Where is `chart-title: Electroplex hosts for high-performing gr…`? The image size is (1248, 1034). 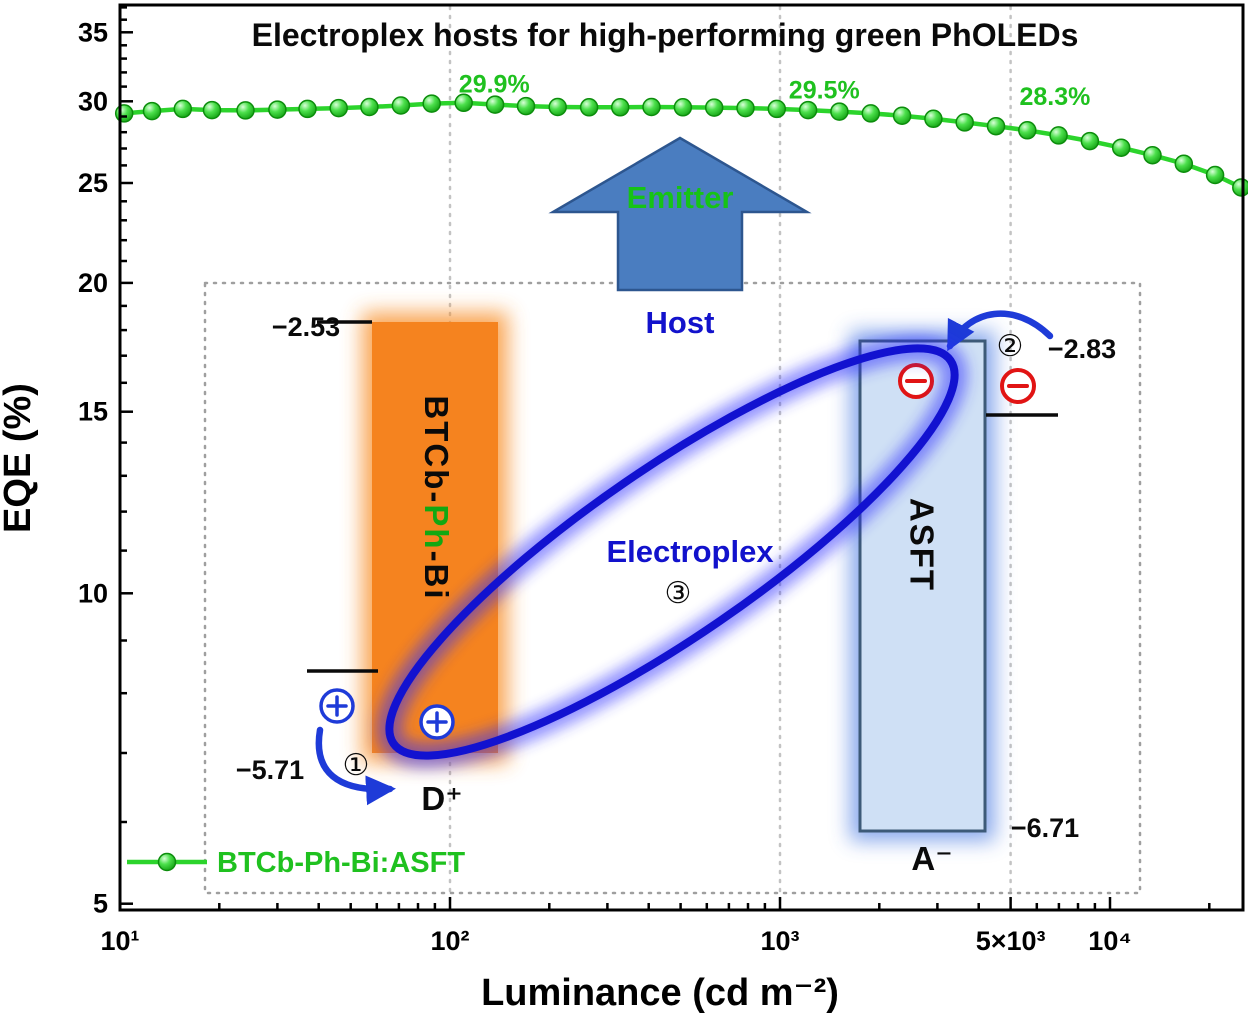 chart-title: Electroplex hosts for high-performing gr… is located at coordinates (665, 35).